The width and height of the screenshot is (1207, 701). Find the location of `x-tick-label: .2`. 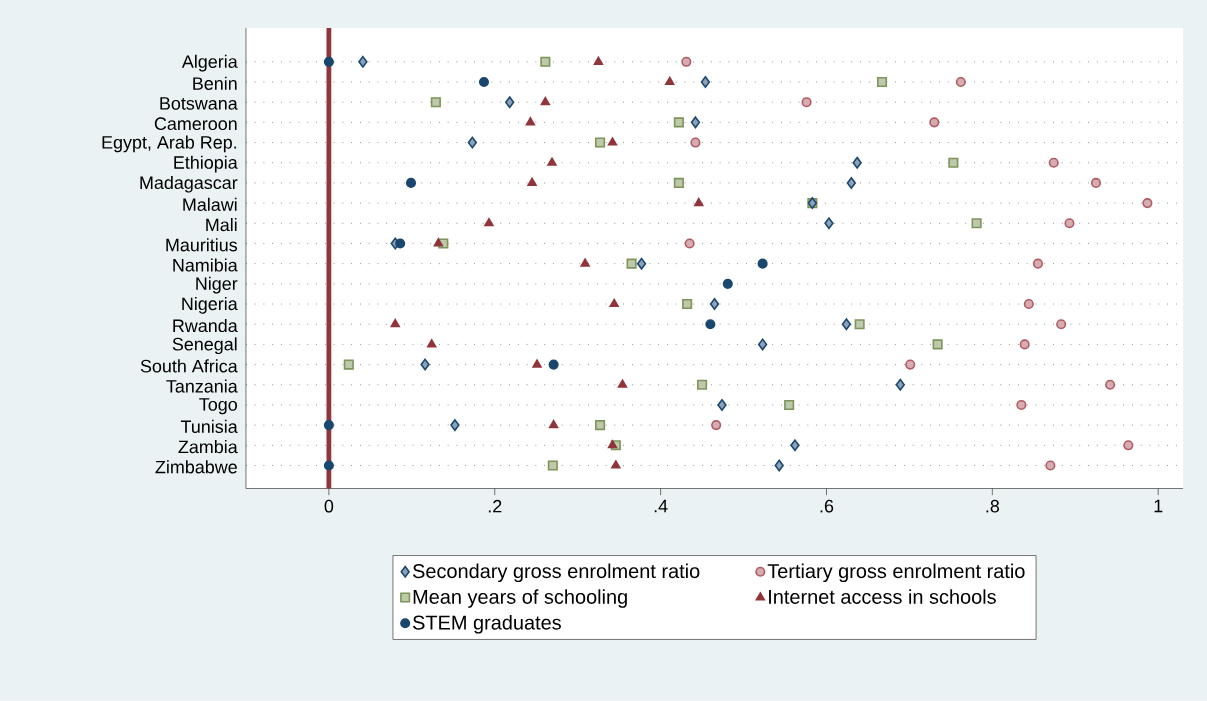

x-tick-label: .2 is located at coordinates (495, 506).